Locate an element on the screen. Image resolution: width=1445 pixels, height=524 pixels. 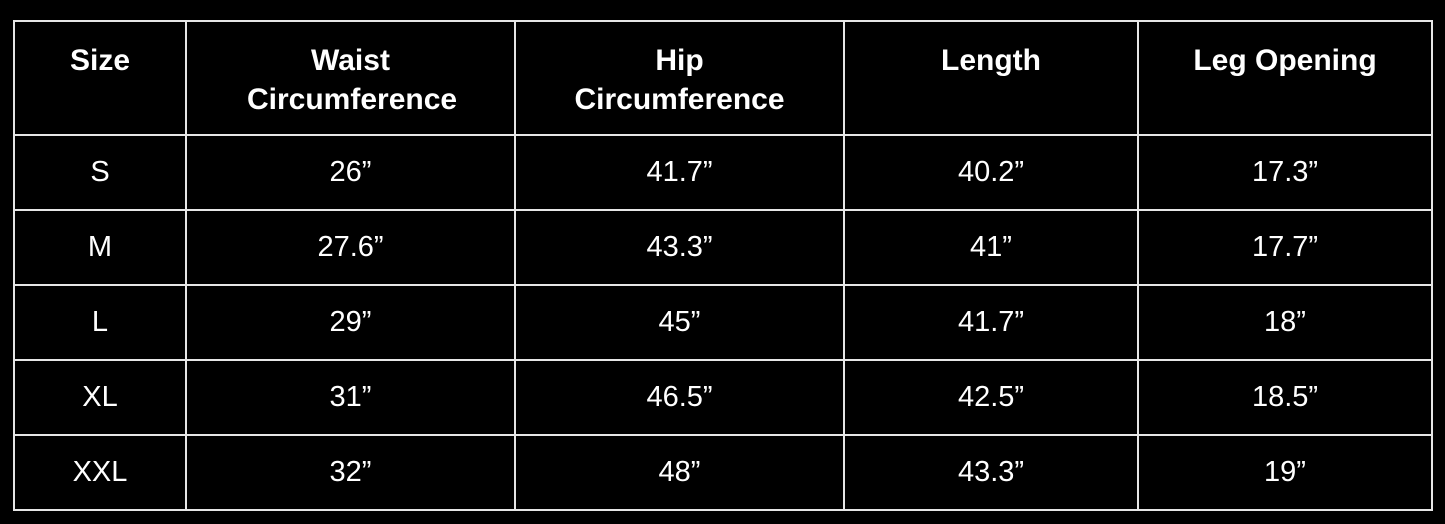
cell-leg-opening: 18.5” is located at coordinates (1285, 397).